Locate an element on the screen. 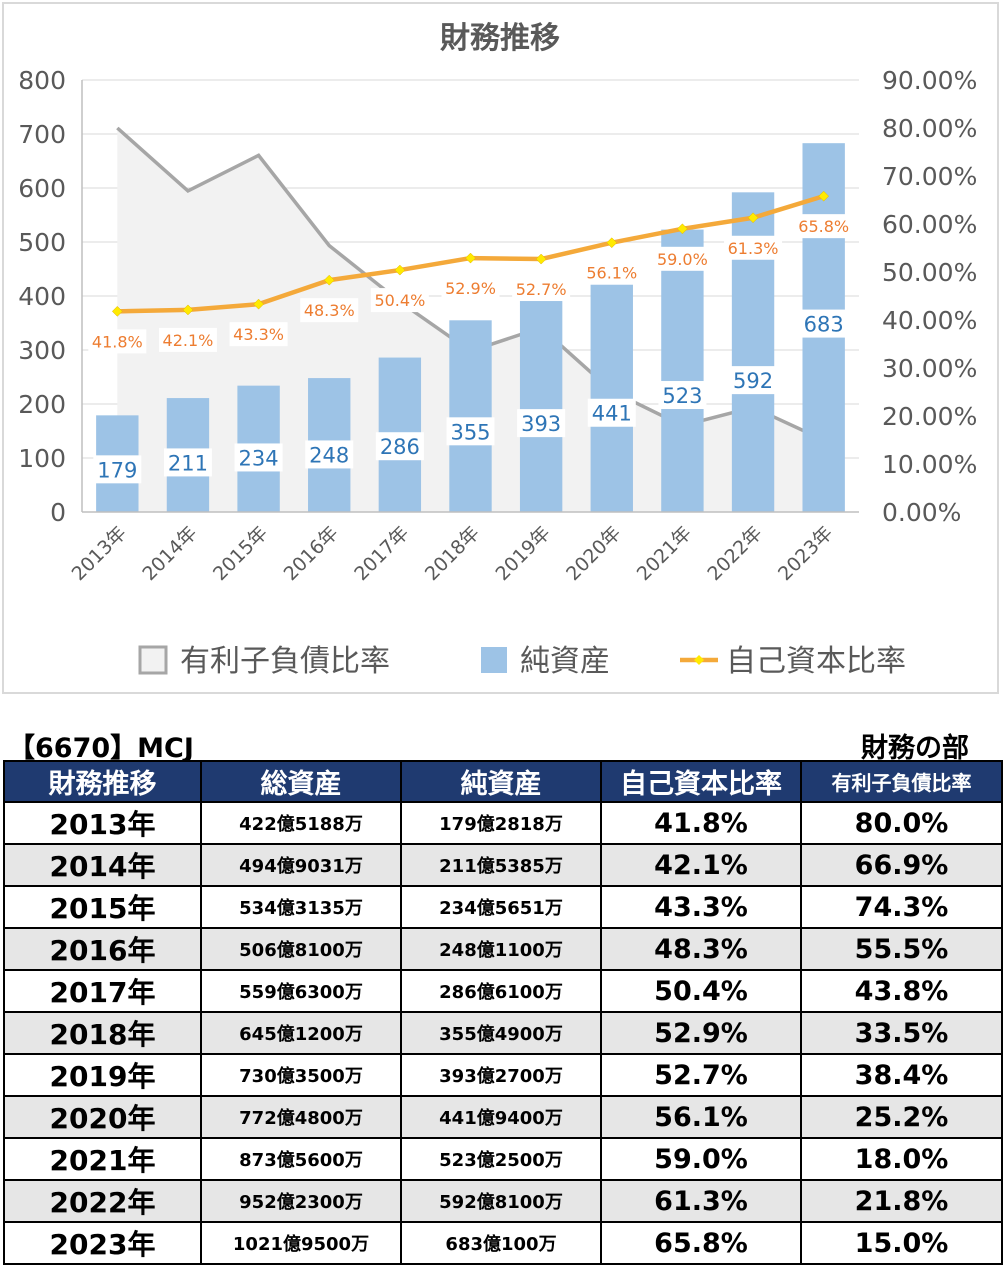 The width and height of the screenshot is (1003, 1265). net-assets-cell: 286億6100万 is located at coordinates (501, 991).